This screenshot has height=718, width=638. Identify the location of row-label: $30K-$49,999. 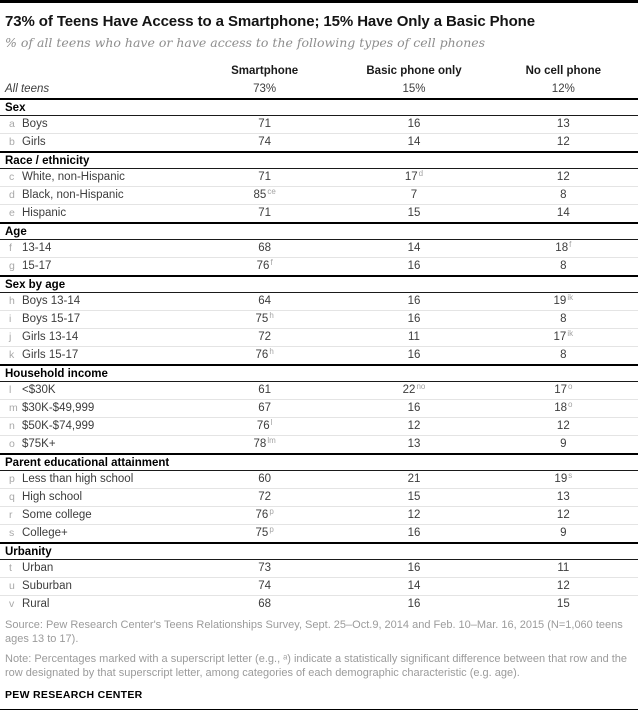
(58, 408).